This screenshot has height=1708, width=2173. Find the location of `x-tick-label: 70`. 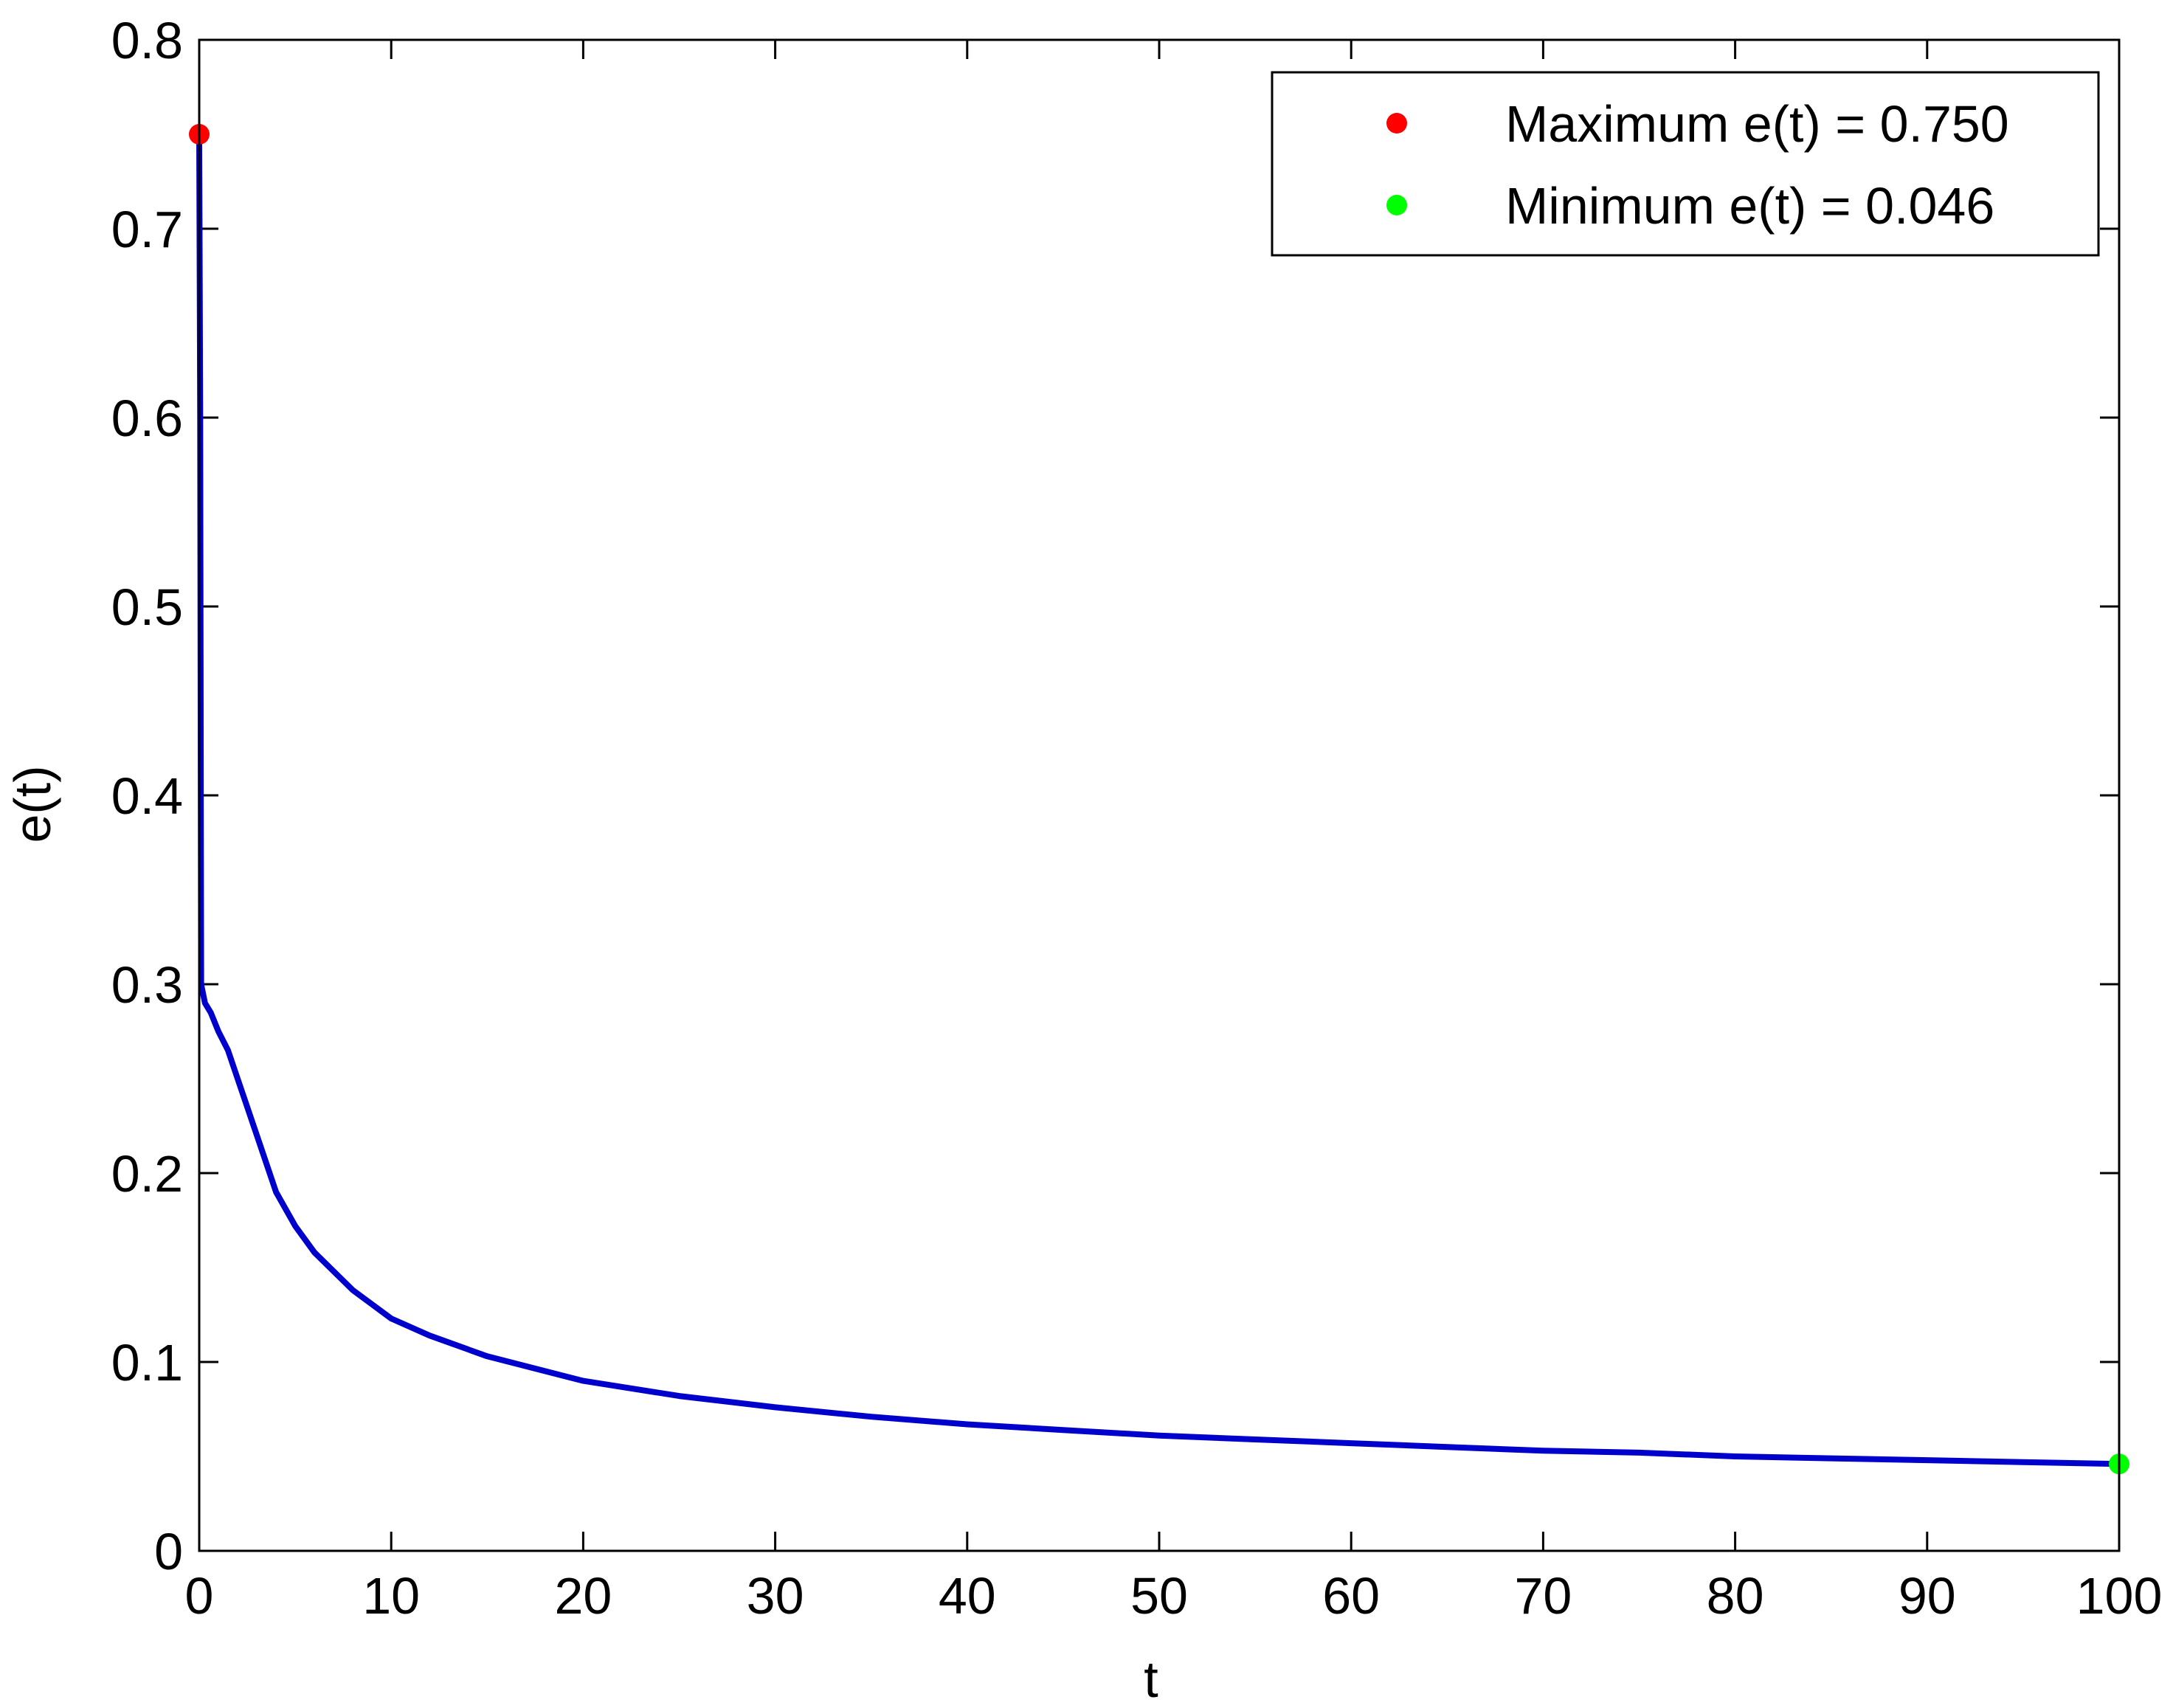

x-tick-label: 70 is located at coordinates (1543, 1596).